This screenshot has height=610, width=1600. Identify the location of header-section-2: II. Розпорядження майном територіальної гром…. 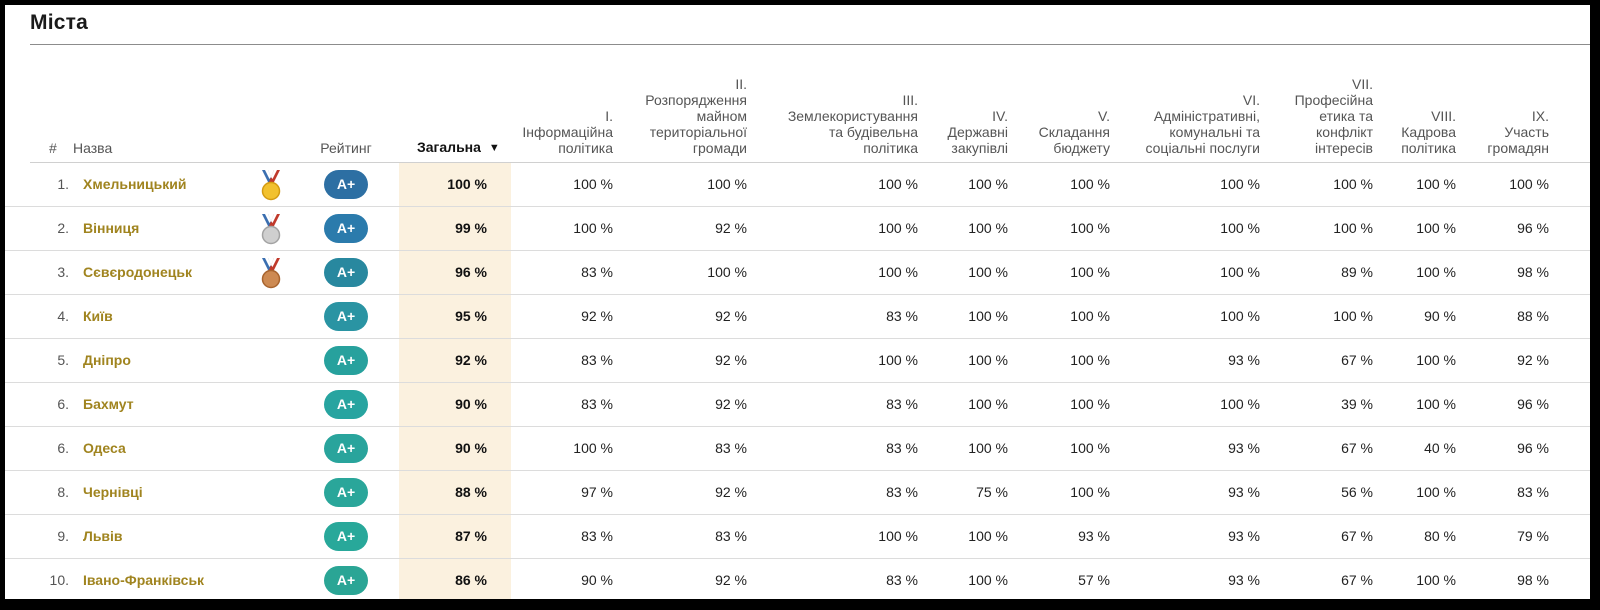
(696, 116).